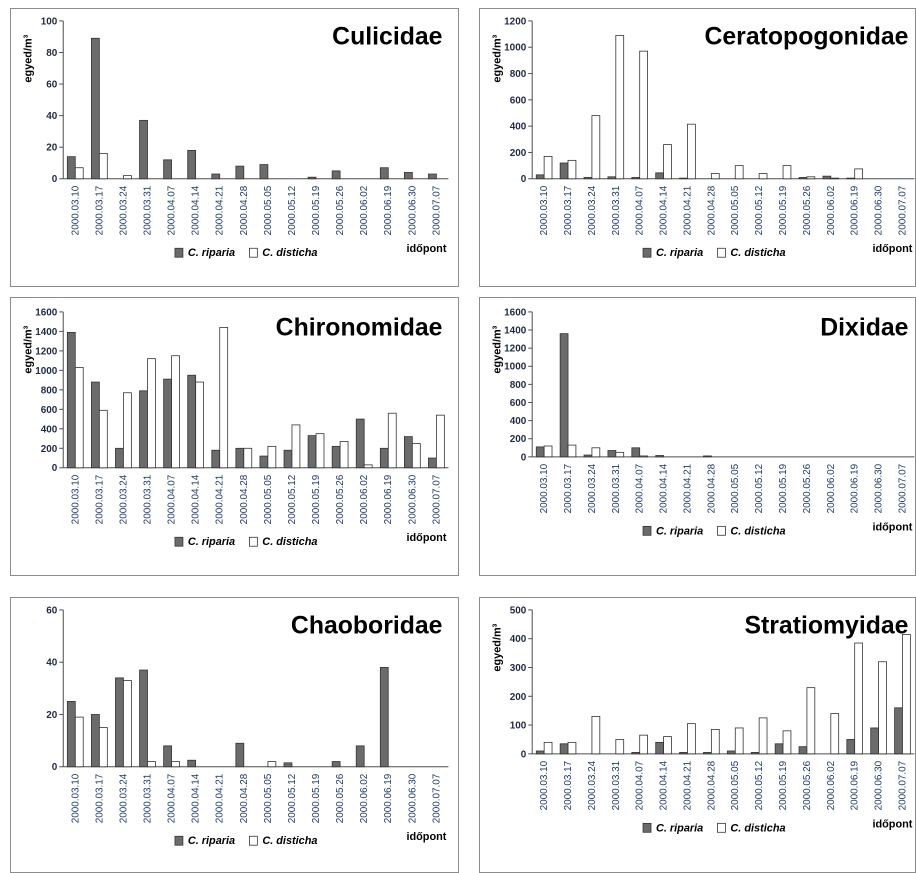  Describe the element at coordinates (518, 726) in the screenshot. I see `y-tick-label: 100` at that location.